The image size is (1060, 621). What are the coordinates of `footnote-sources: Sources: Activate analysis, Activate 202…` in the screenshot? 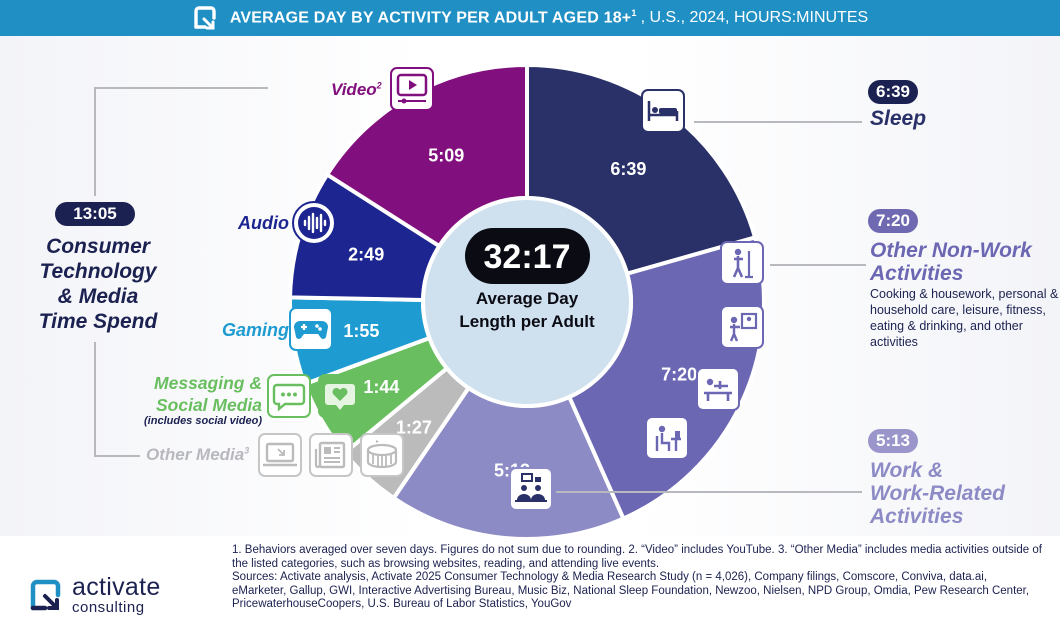 It's located at (631, 590).